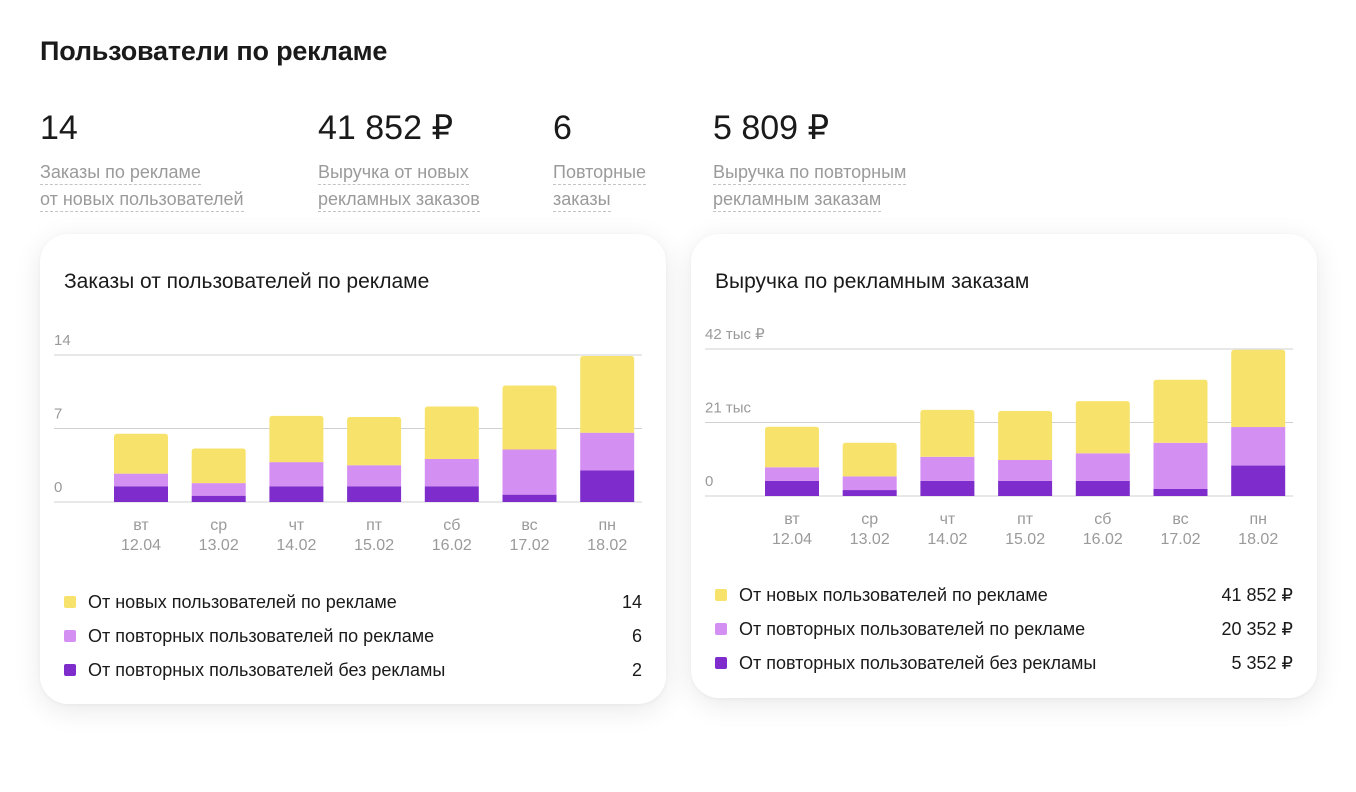 The width and height of the screenshot is (1356, 792). Describe the element at coordinates (120, 172) in the screenshot. I see `metric-label-line: Заказы по рекламе` at that location.